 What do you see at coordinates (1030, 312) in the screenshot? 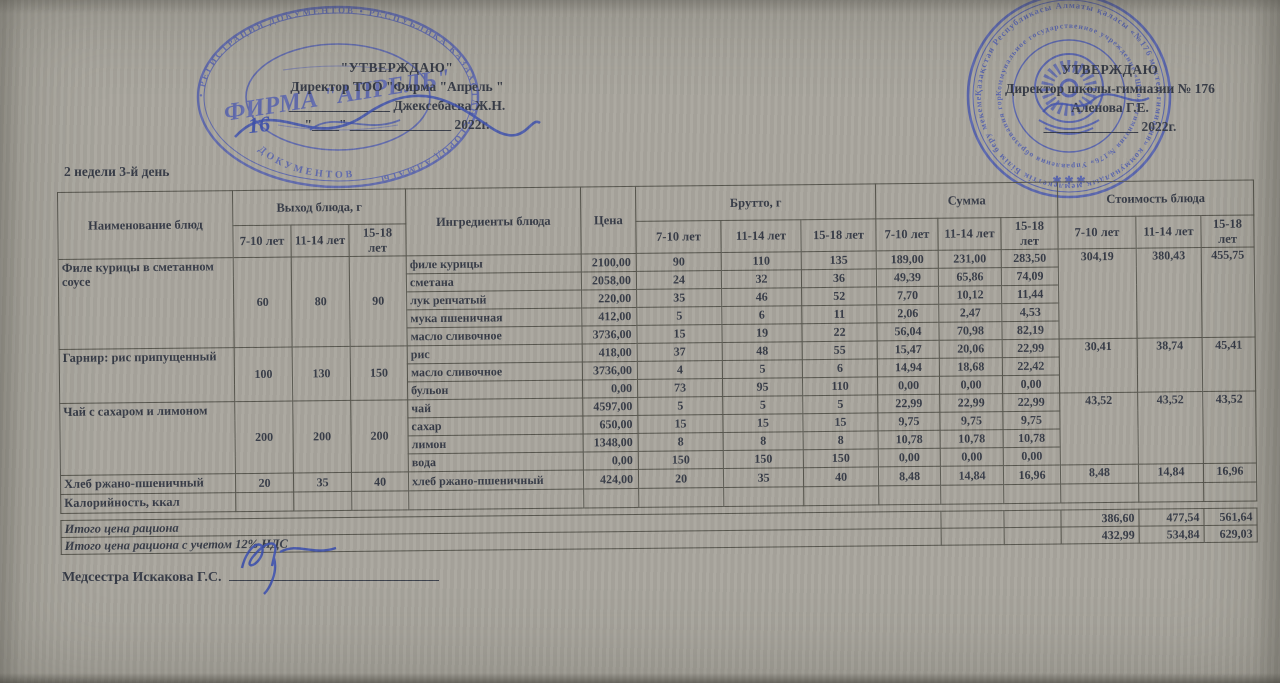
I see `sum-value: 4,53` at bounding box center [1030, 312].